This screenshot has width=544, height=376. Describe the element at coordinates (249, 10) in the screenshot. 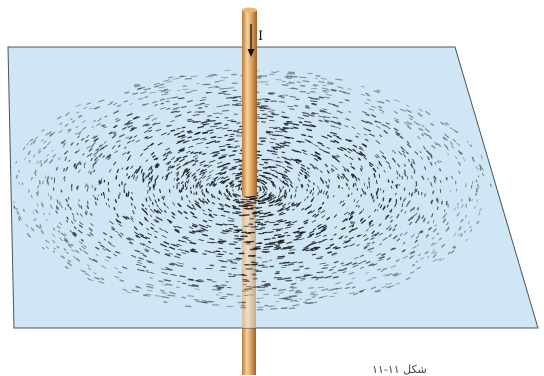

I see `wire-top-end` at that location.